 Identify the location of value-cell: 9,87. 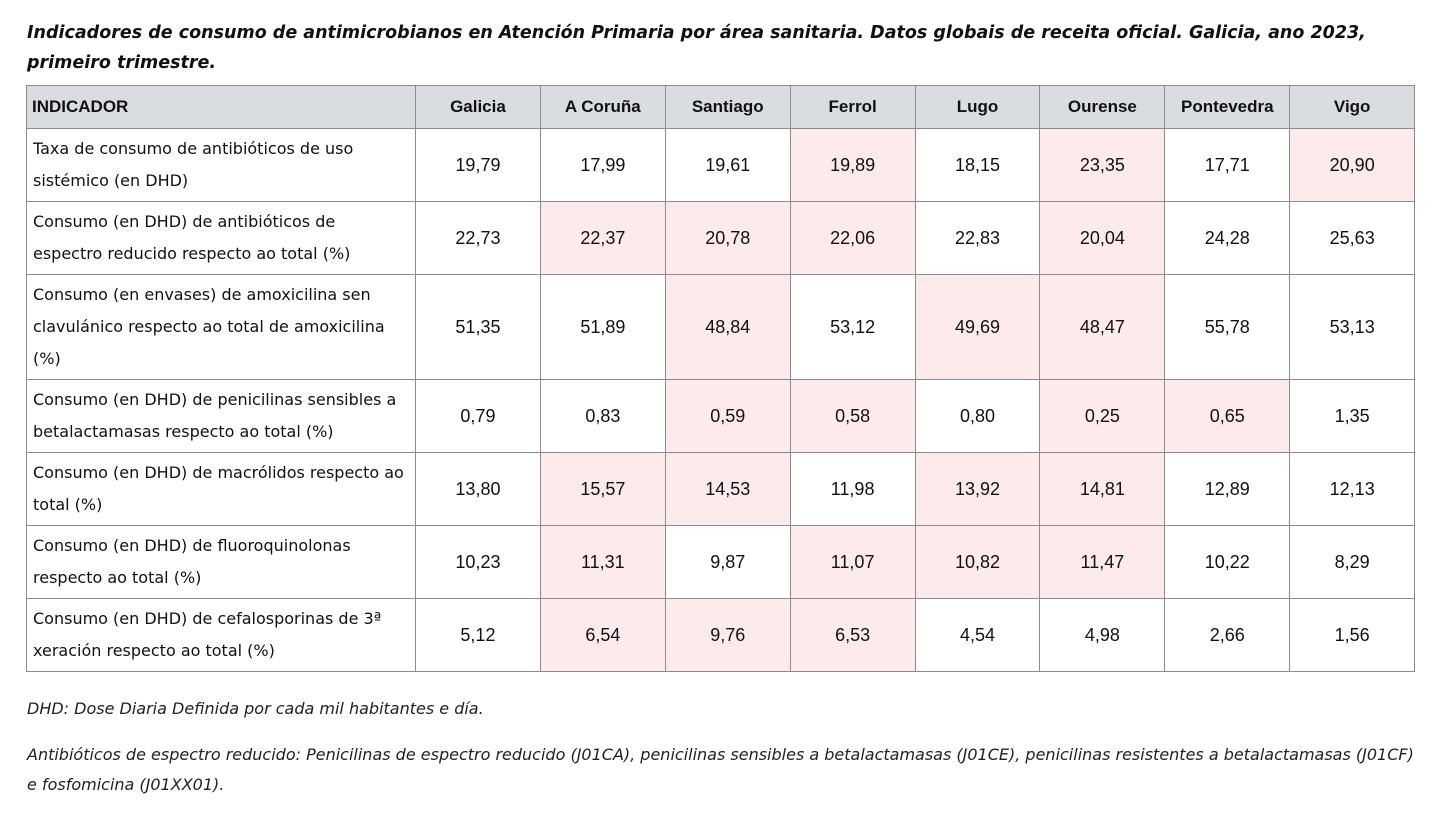
(727, 562).